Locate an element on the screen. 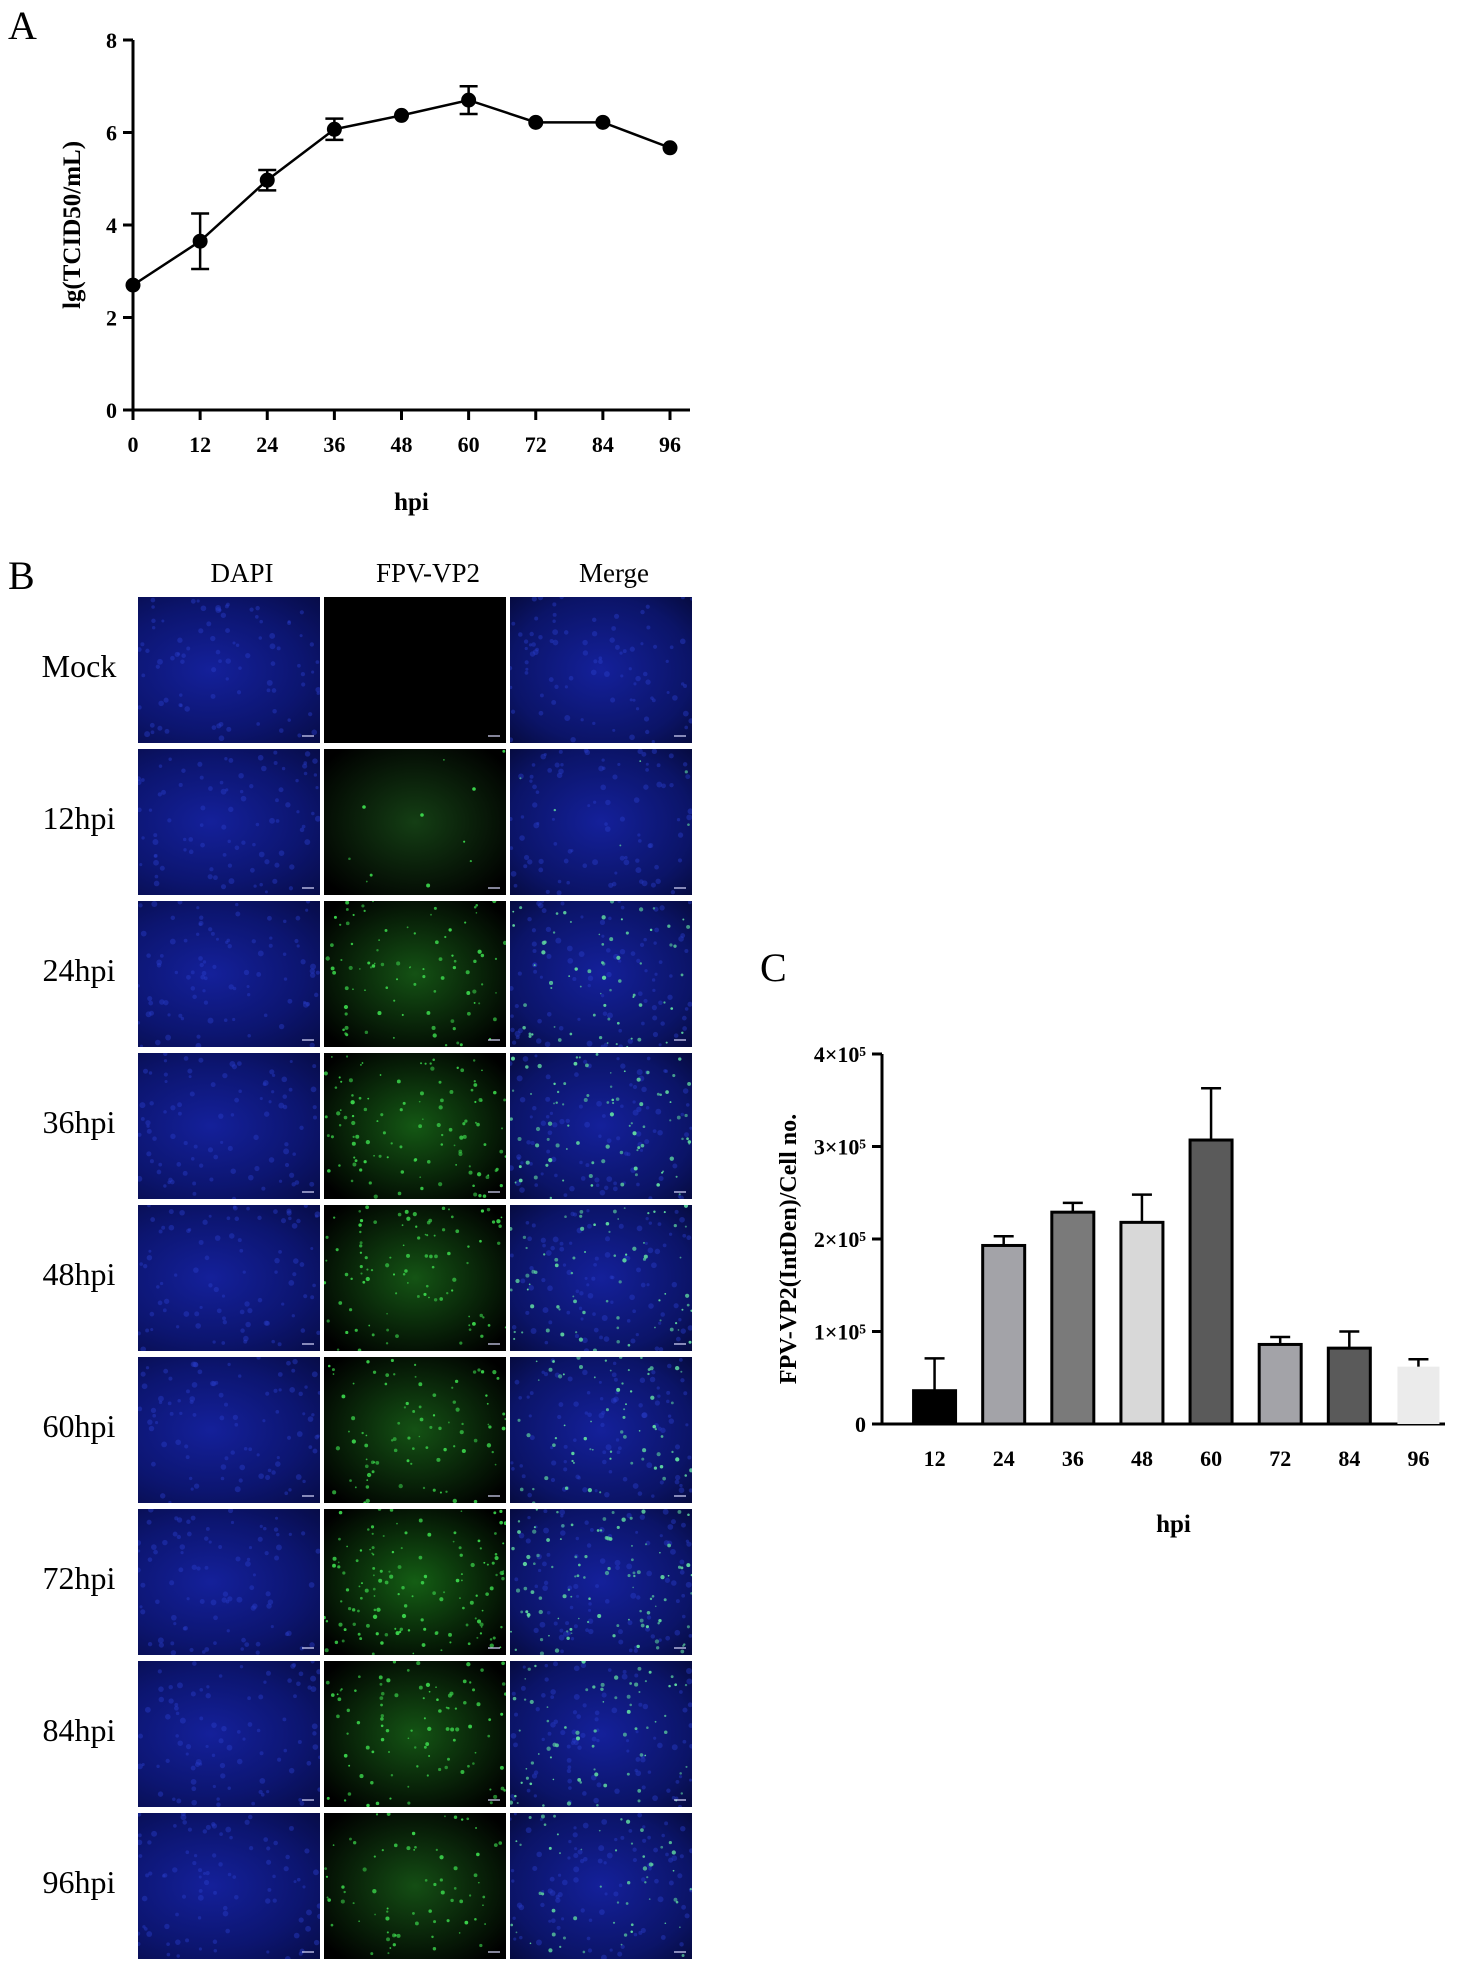  micrograph-merge-72hpi is located at coordinates (601, 1582).